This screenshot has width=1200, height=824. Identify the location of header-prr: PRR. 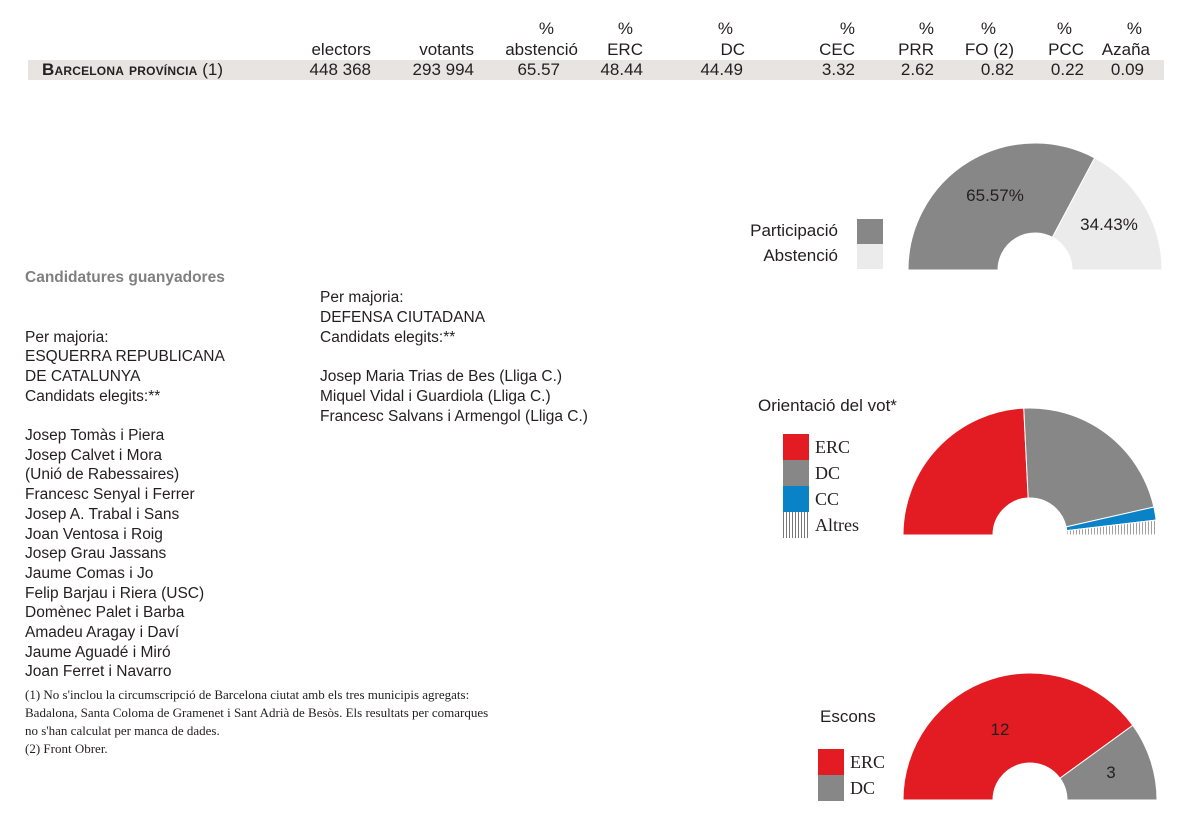
(916, 49).